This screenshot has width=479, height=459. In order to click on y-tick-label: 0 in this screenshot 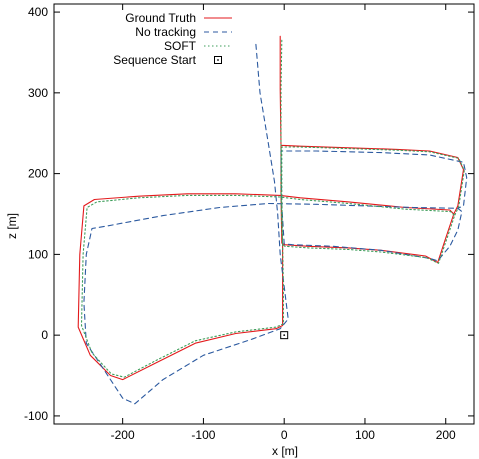, I will do `click(44, 335)`.